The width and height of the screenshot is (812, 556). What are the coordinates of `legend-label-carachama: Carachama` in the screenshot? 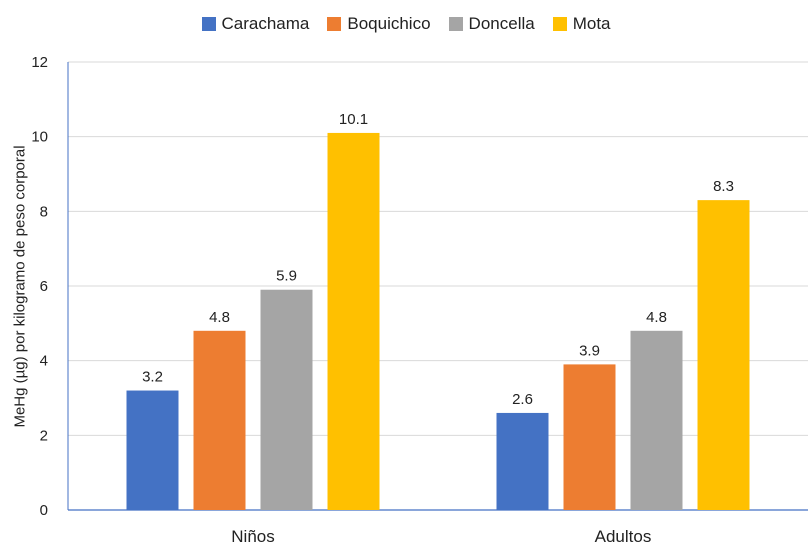 It's located at (265, 23).